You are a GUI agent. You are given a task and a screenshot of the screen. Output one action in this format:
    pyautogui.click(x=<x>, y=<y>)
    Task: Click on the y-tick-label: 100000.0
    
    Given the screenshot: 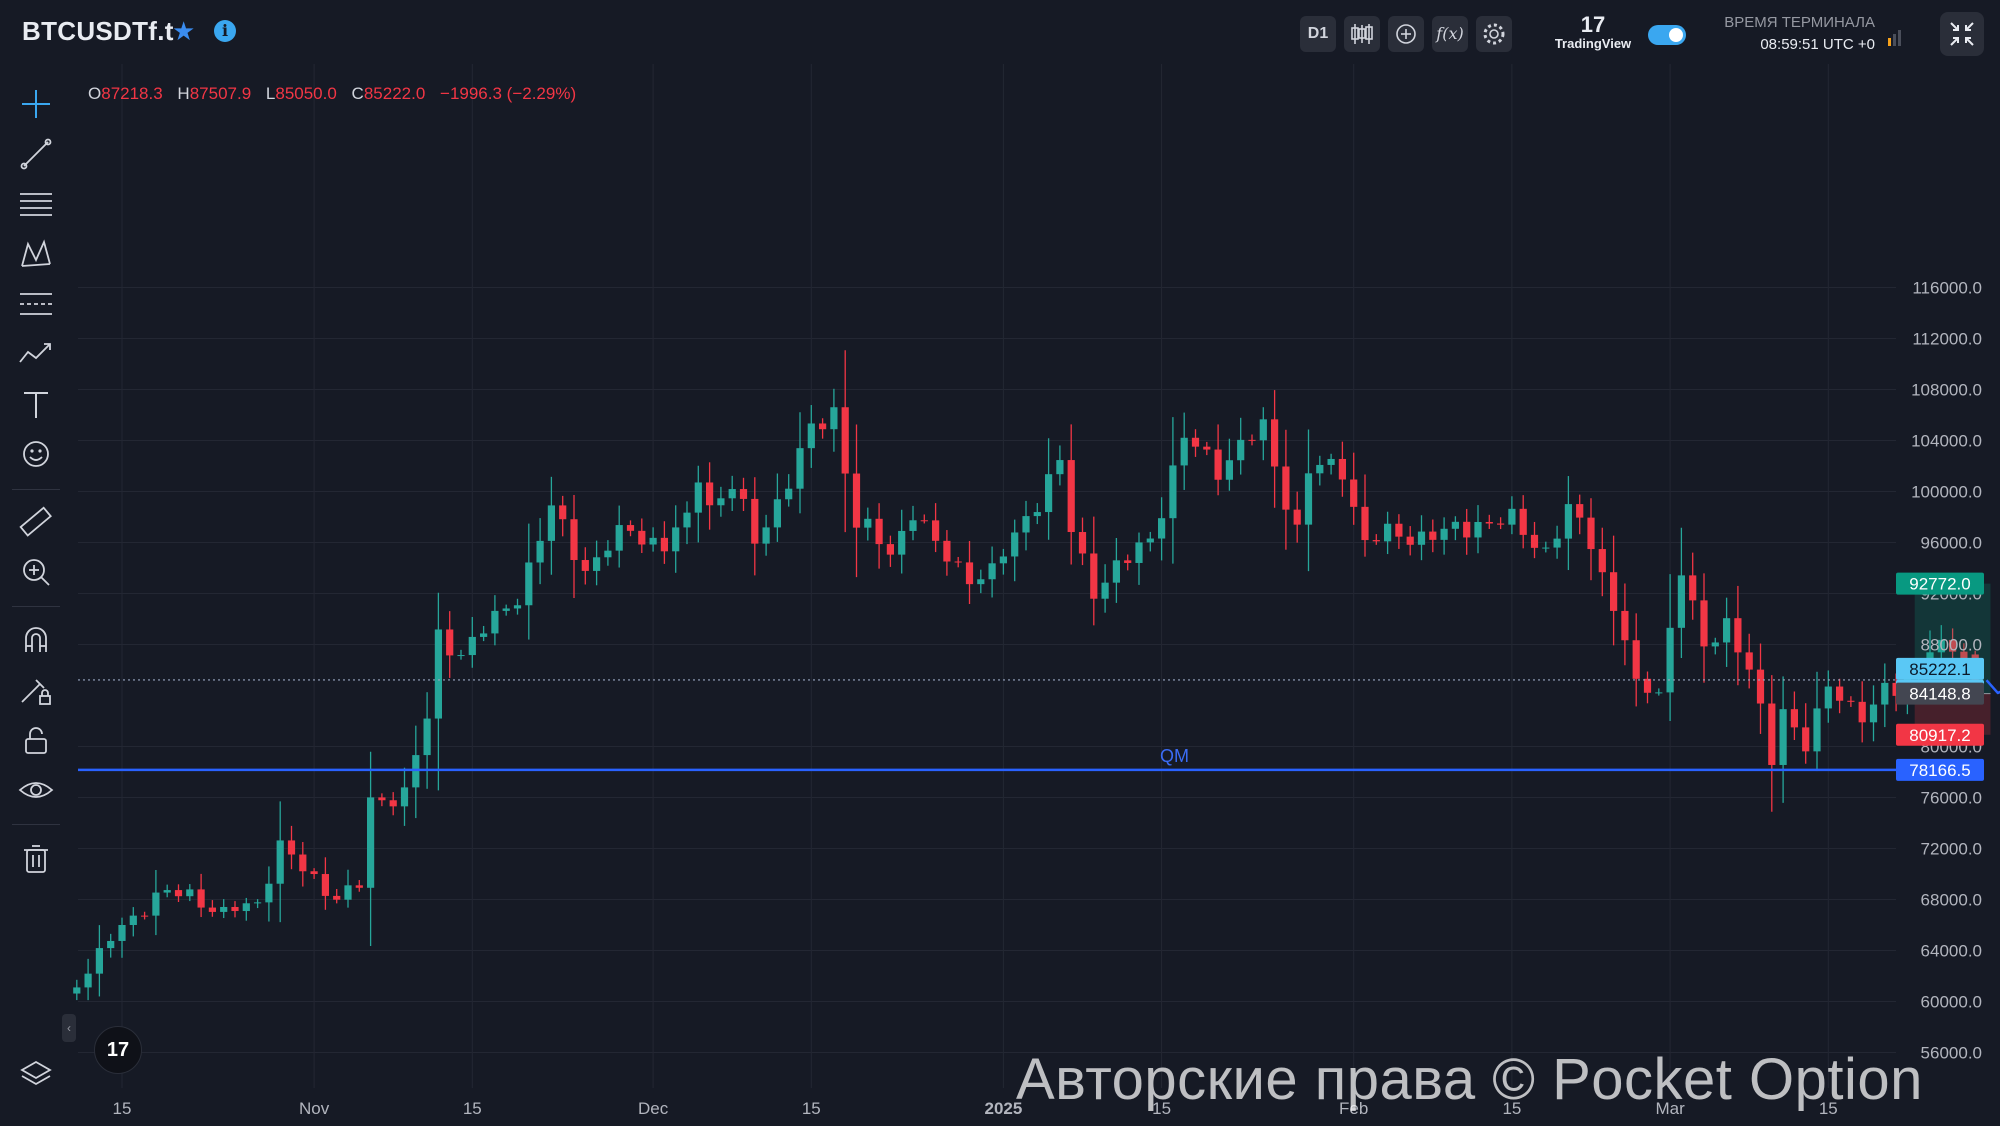 What is the action you would take?
    pyautogui.click(x=1946, y=492)
    